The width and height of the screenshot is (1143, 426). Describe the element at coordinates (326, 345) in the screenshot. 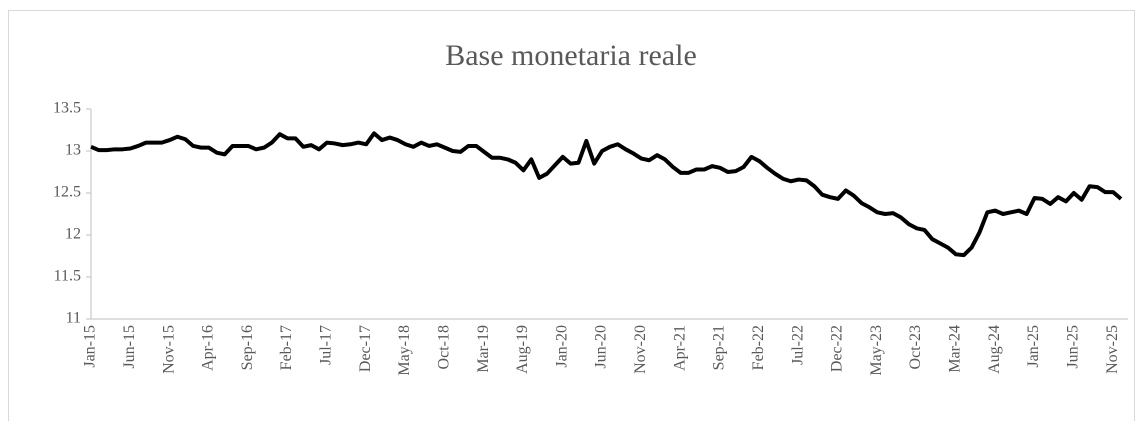

I see `x-tick-label: Jul-17` at that location.